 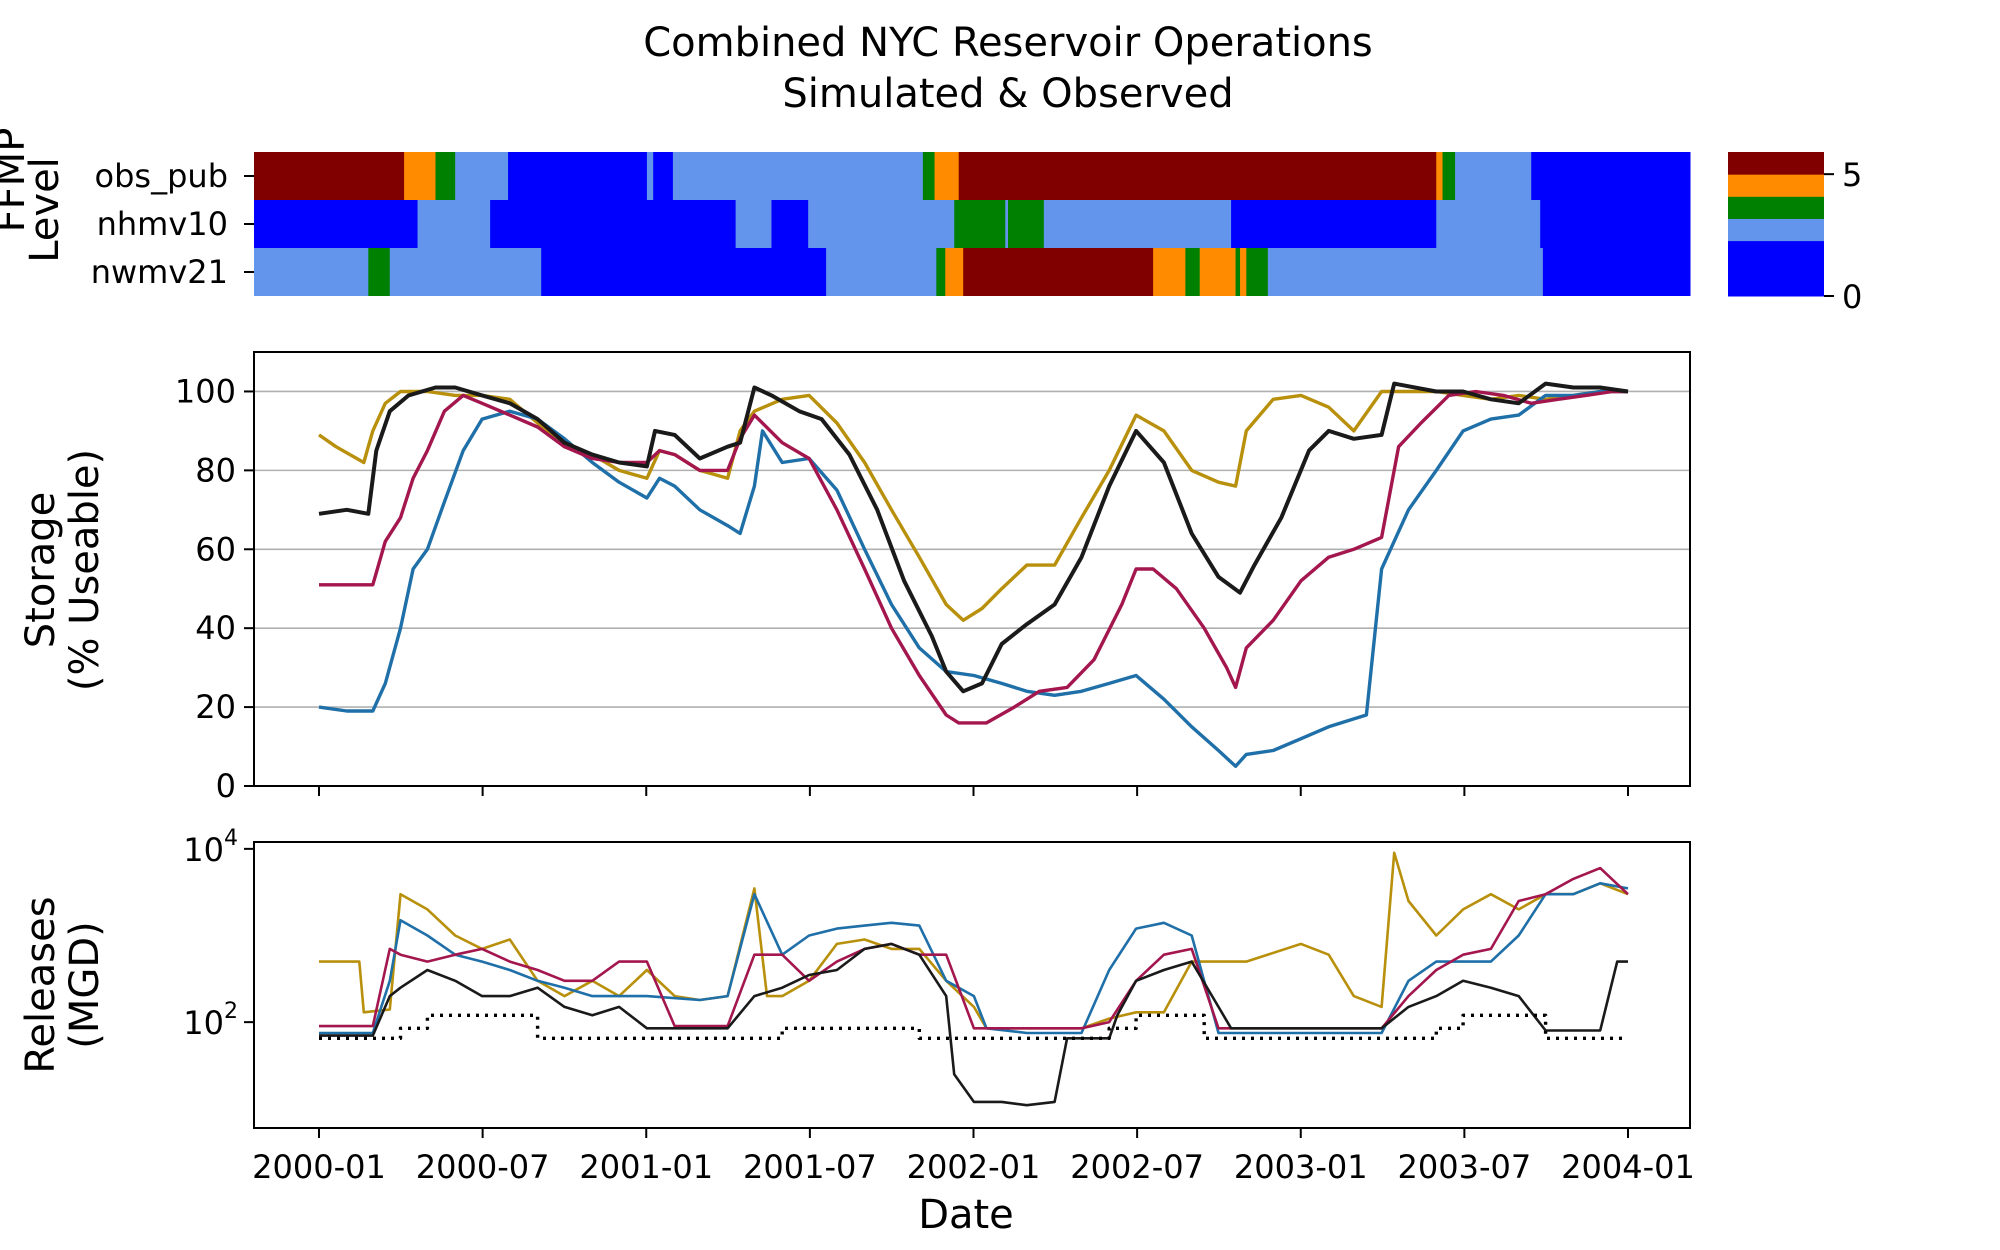 I want to click on storage-ylabel-line1: Storage, so click(x=41, y=570).